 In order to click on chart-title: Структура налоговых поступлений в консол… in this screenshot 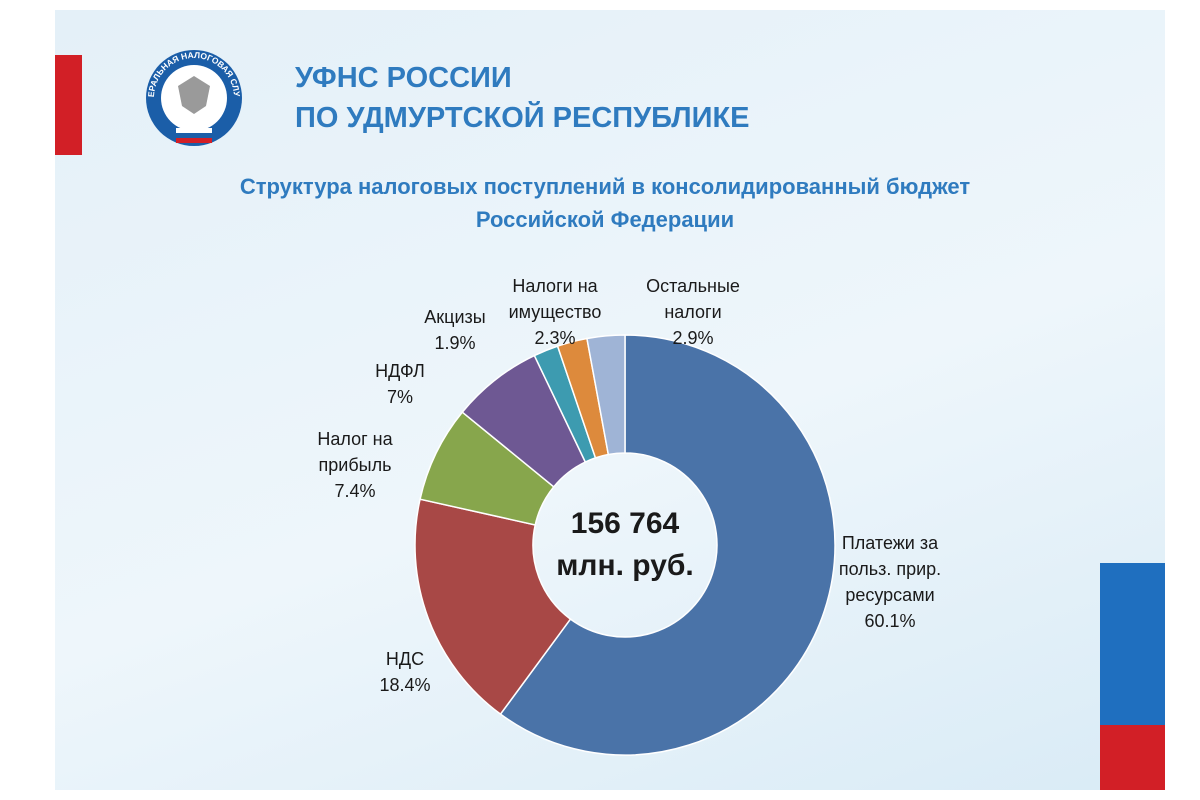, I will do `click(605, 203)`.